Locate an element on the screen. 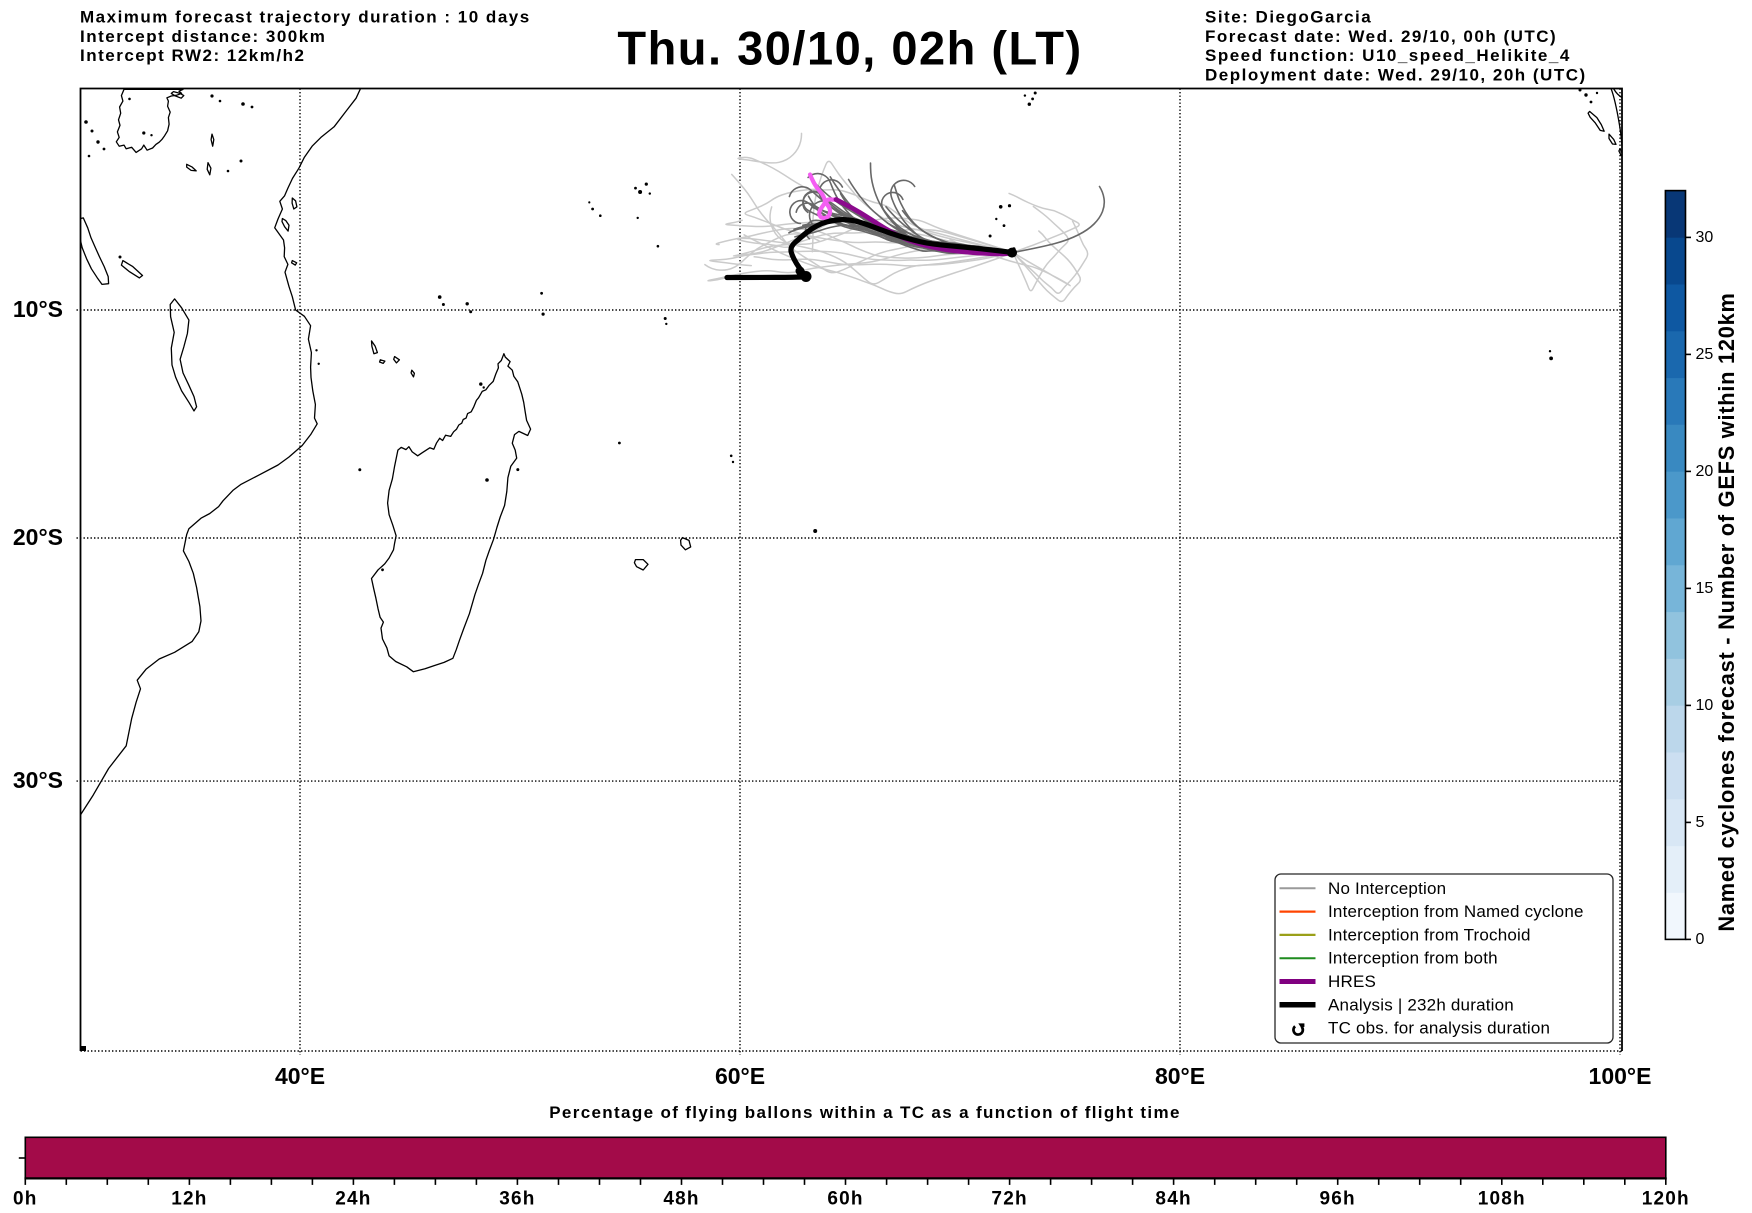 This screenshot has height=1213, width=1752. svg-text: 100°E is located at coordinates (1620, 1076).